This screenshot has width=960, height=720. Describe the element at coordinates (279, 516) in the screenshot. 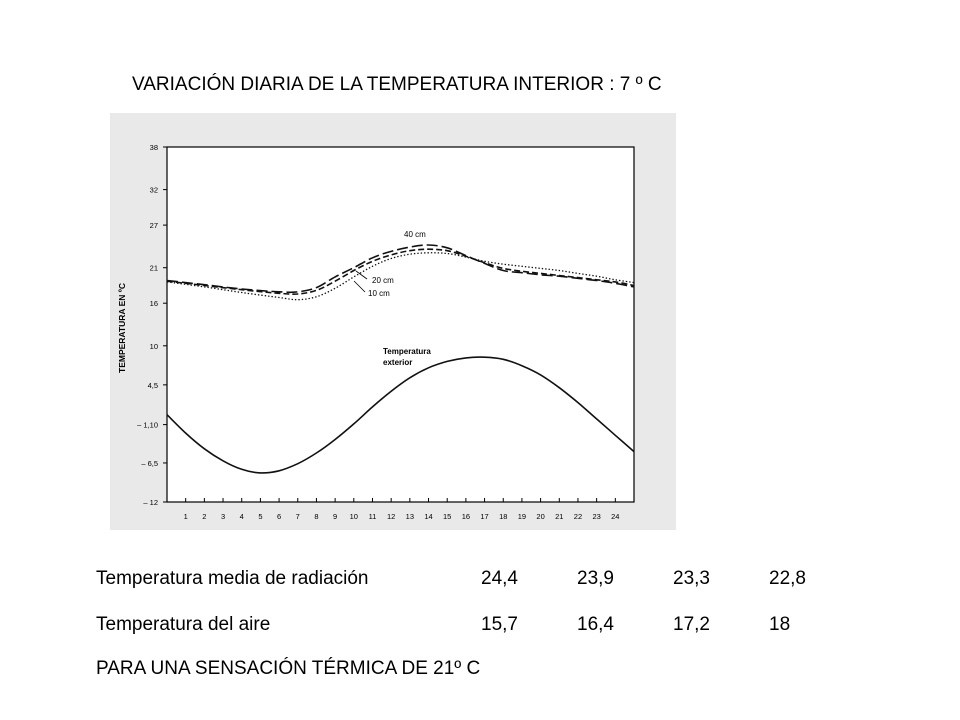

I see `x-tick-label: 6` at that location.